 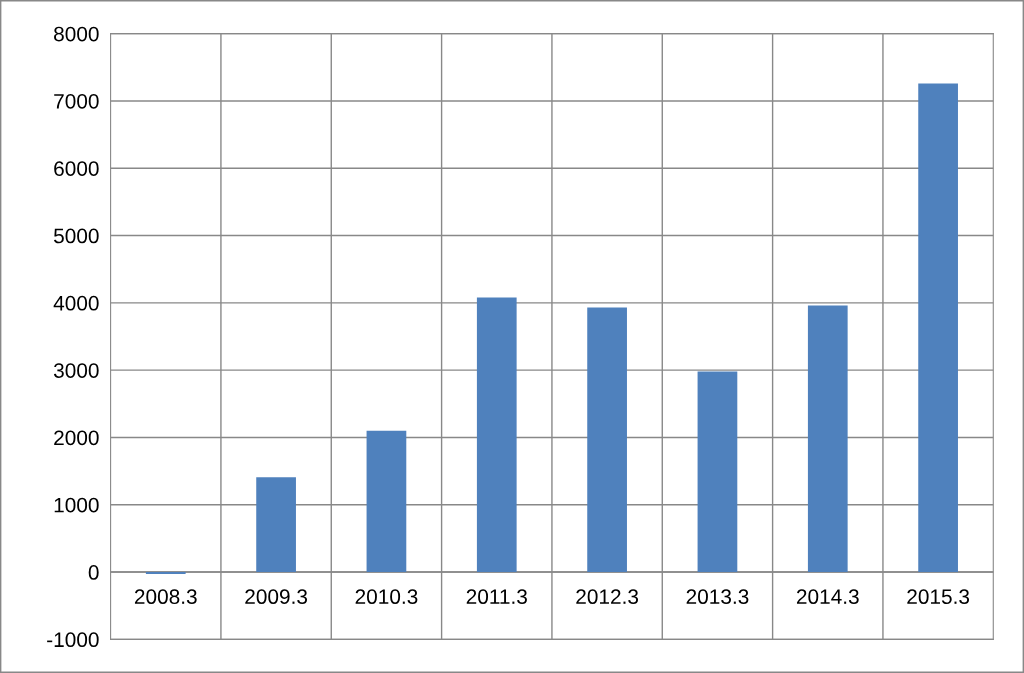 What do you see at coordinates (93, 572) in the screenshot?
I see `y-tick-label: 0` at bounding box center [93, 572].